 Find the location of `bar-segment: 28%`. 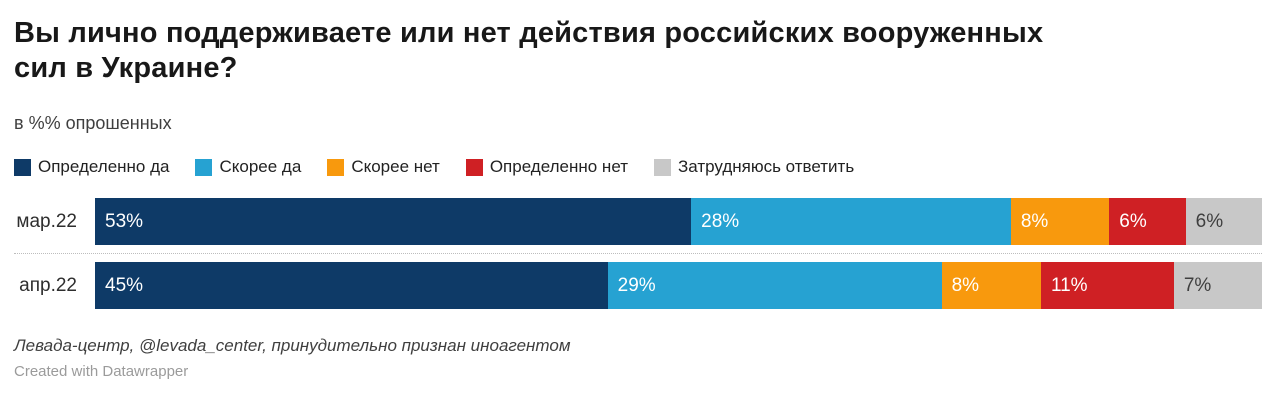

bar-segment: 28% is located at coordinates (851, 221).